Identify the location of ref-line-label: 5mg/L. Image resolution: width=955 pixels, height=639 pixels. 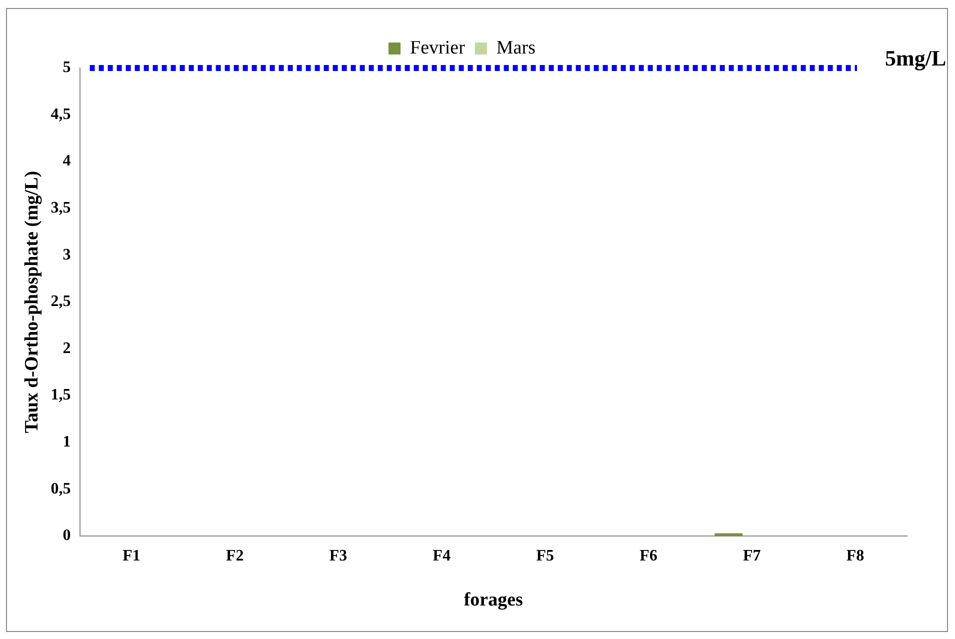
(915, 58).